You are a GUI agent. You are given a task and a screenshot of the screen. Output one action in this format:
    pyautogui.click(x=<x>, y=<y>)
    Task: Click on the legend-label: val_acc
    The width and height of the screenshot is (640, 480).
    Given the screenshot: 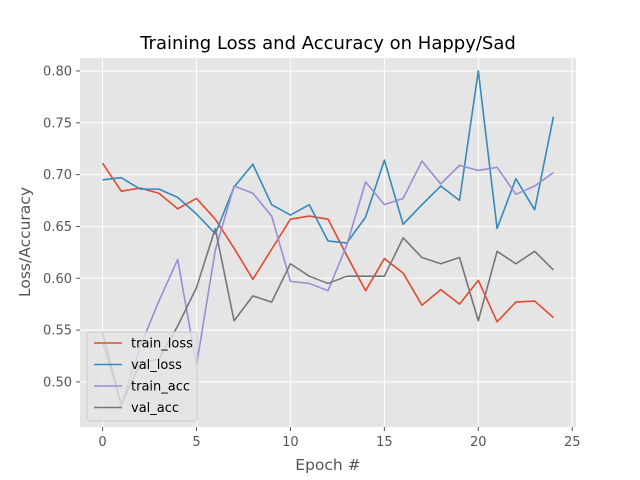 What is the action you would take?
    pyautogui.click(x=155, y=408)
    